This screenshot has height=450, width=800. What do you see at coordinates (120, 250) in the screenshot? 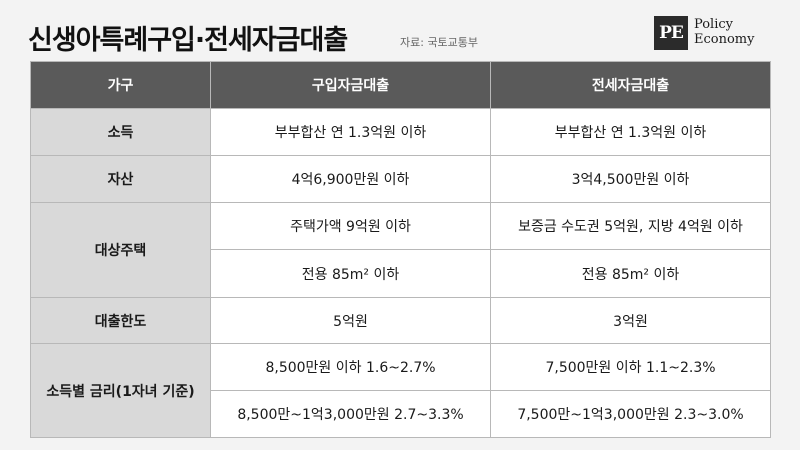
I see `row-label-target-housing: 대상주택` at bounding box center [120, 250].